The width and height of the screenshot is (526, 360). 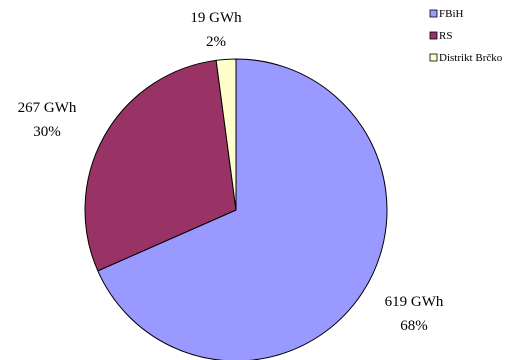 I want to click on legend-label-rs: RS, so click(x=445, y=36).